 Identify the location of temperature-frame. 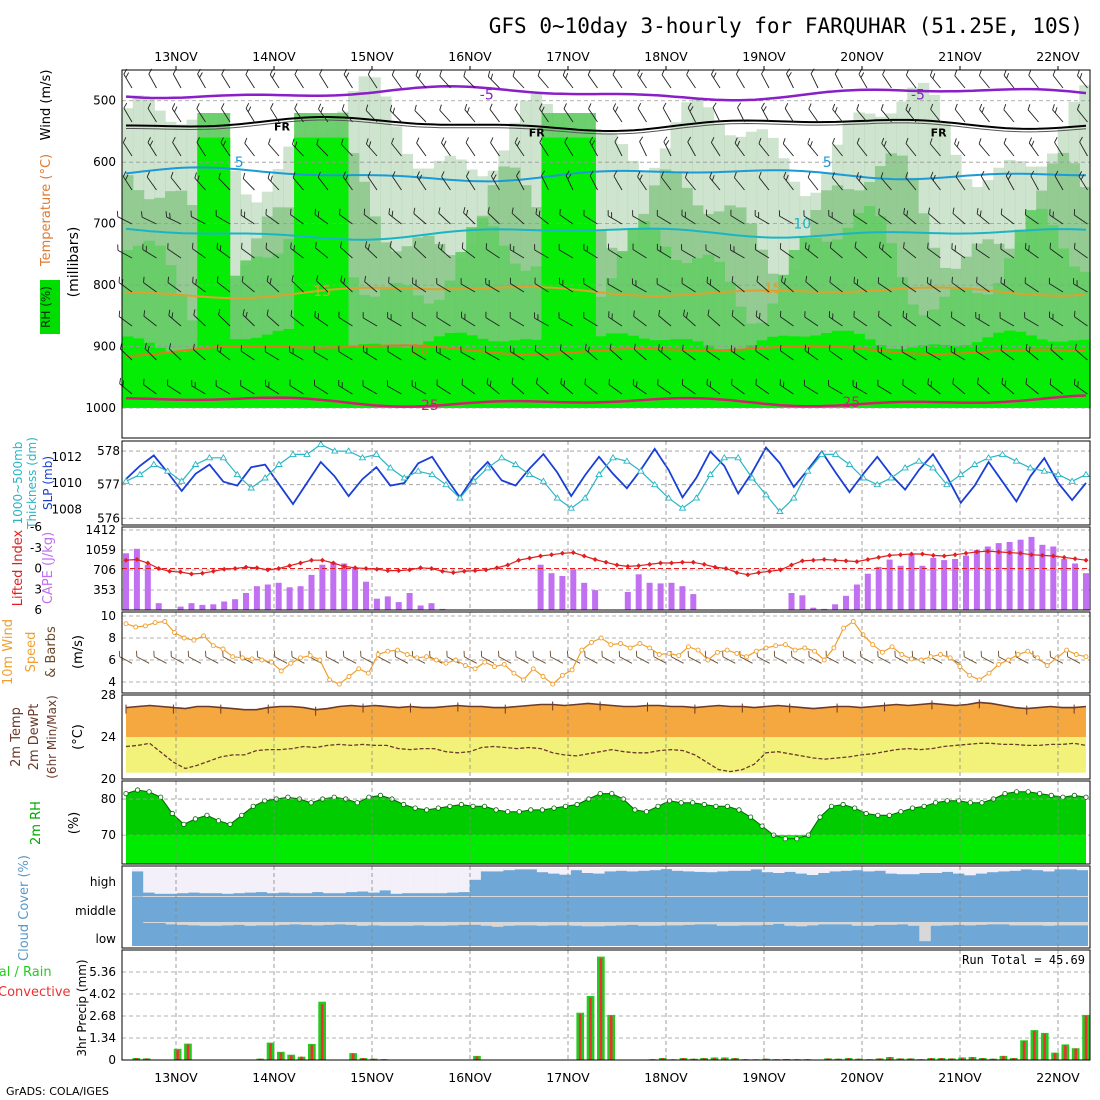
(606, 737).